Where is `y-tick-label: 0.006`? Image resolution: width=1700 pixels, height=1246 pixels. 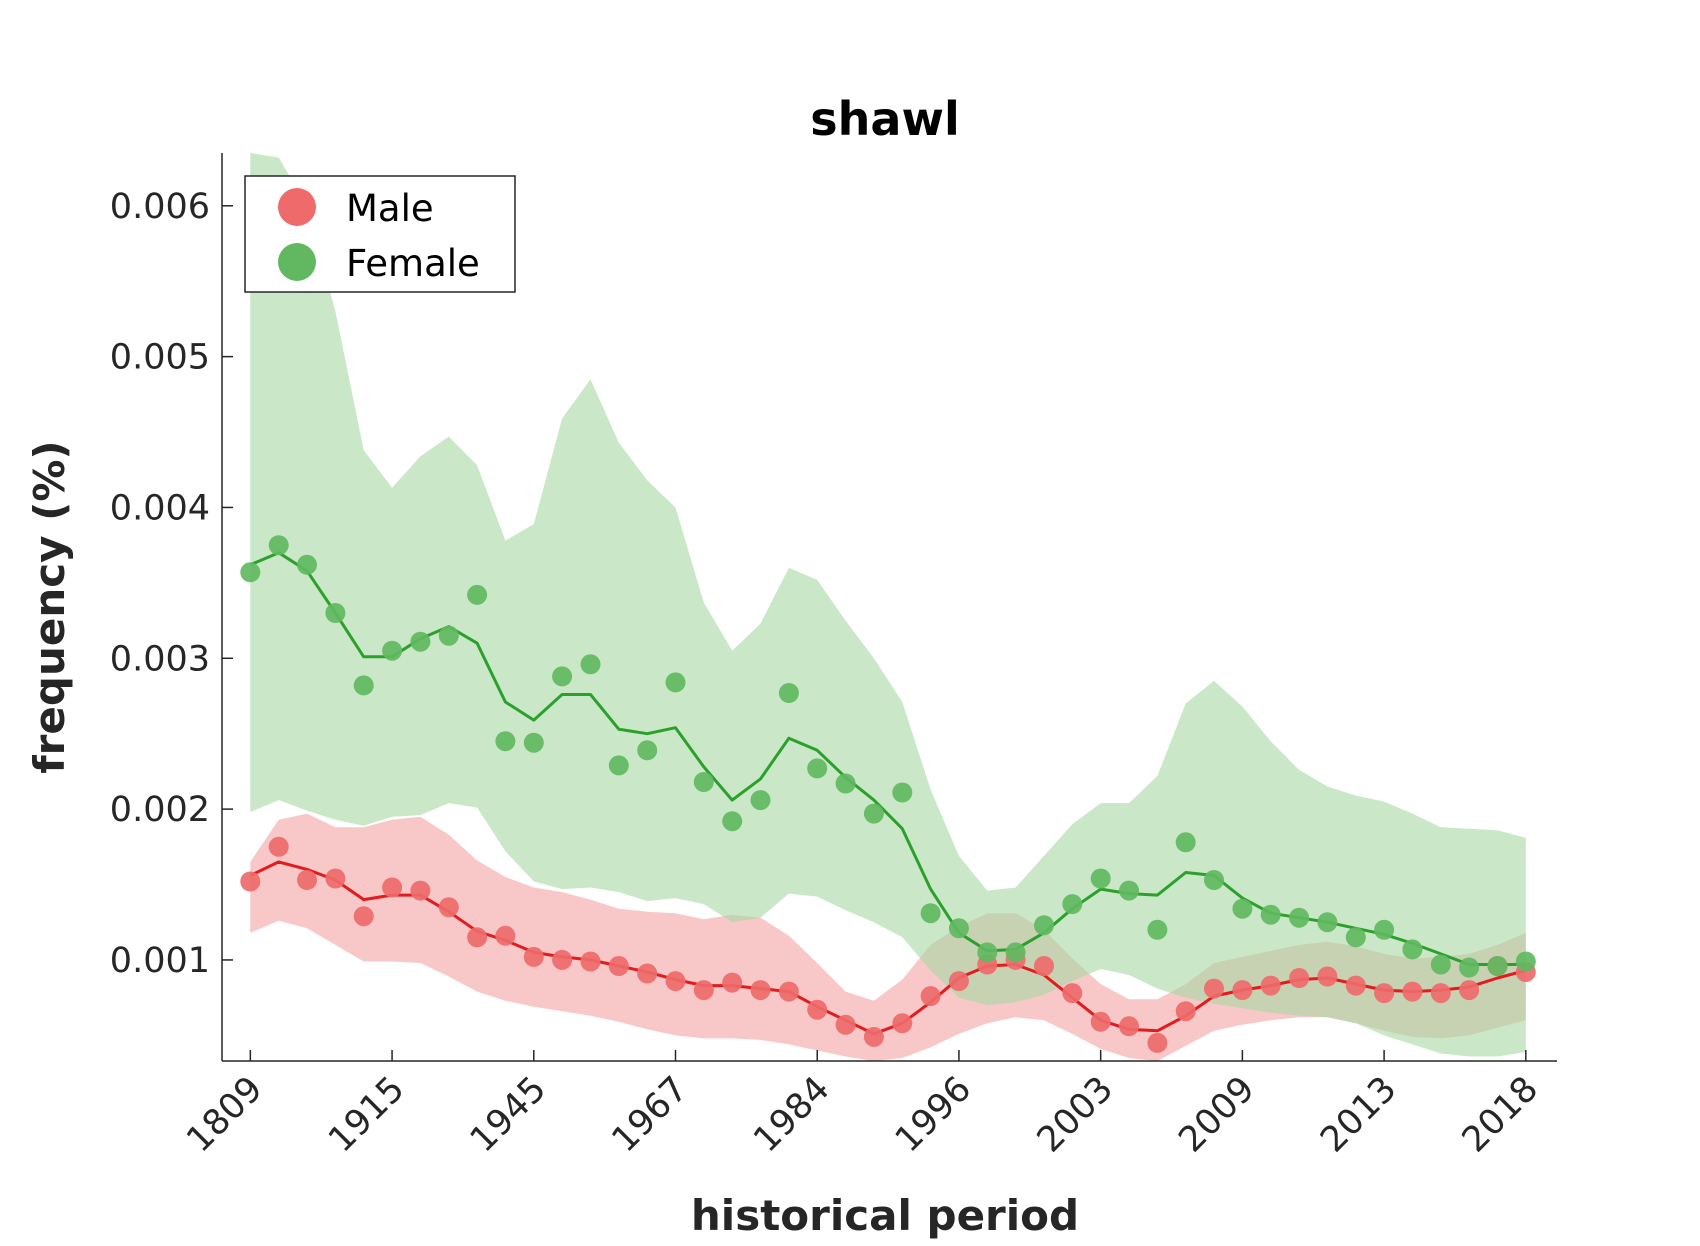
y-tick-label: 0.006 is located at coordinates (160, 207).